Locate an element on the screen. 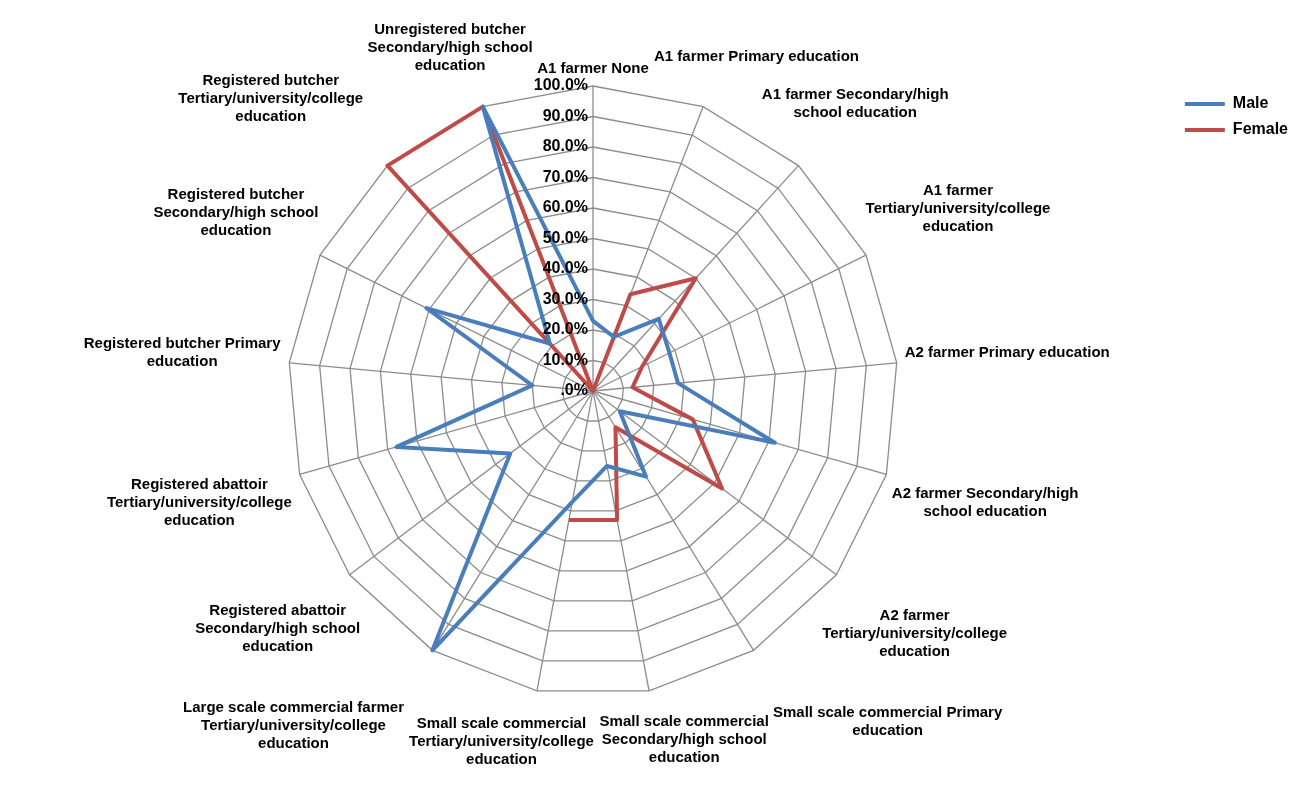 The image size is (1310, 796). y-tick-label: 60.0% is located at coordinates (565, 207).